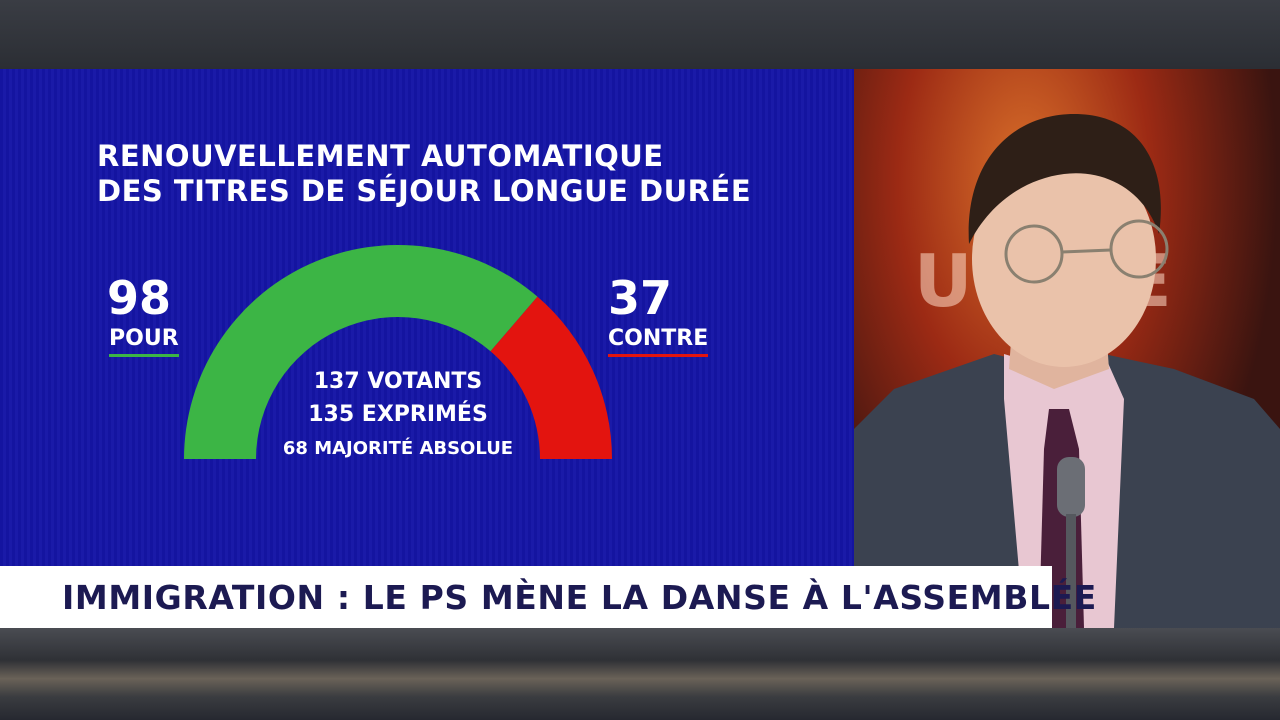 The height and width of the screenshot is (720, 1280). Describe the element at coordinates (398, 448) in the screenshot. I see `majorite-absolue: 68 MAJORITÉ ABSOLUE` at that location.